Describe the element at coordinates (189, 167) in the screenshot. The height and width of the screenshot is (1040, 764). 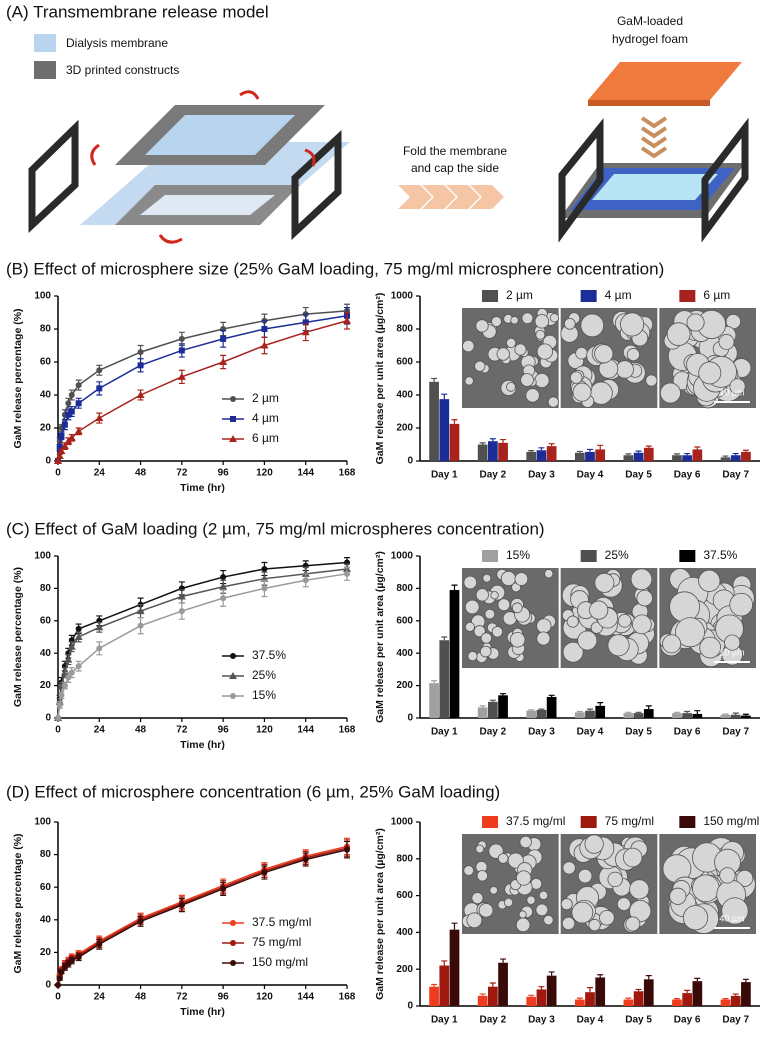
I see `exploded-diagram` at that location.